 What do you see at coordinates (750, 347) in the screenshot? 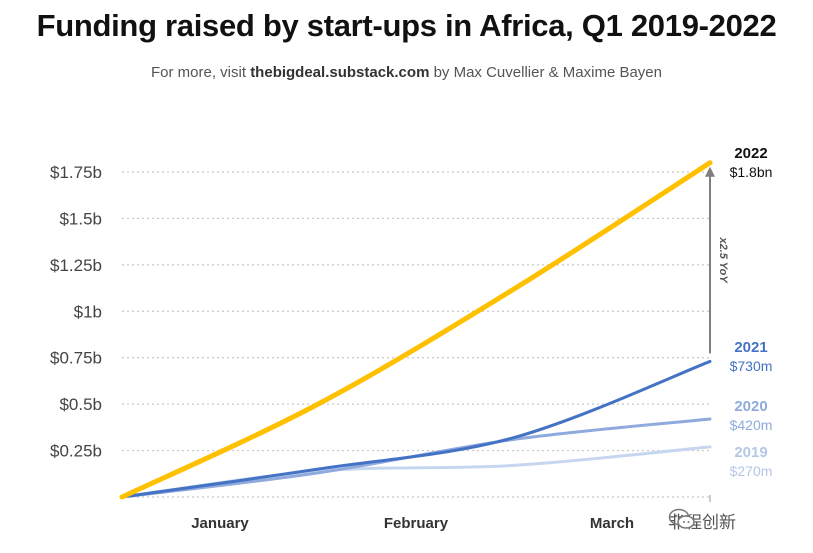
I see `series-year-label: 2021` at bounding box center [750, 347].